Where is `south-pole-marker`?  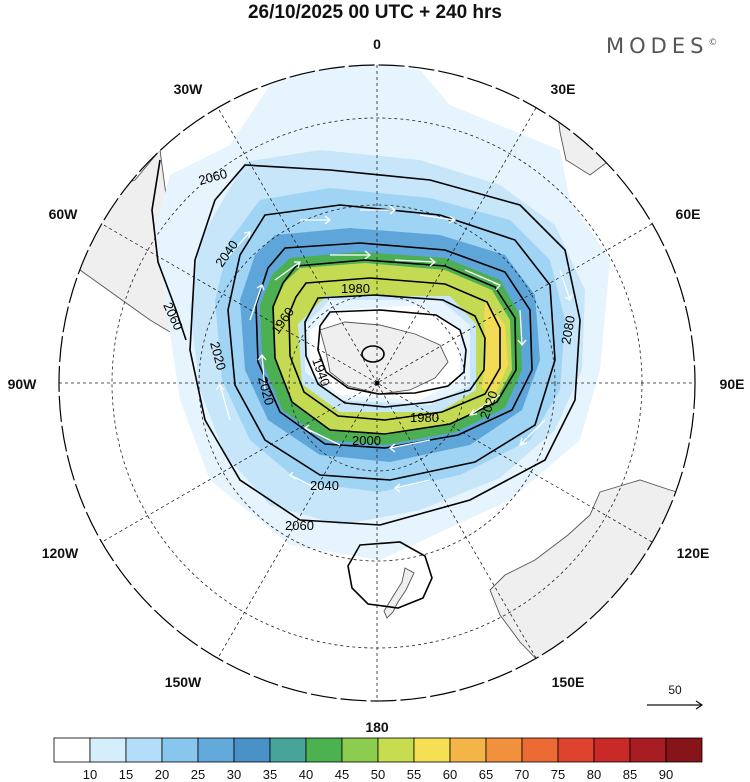 south-pole-marker is located at coordinates (377, 383).